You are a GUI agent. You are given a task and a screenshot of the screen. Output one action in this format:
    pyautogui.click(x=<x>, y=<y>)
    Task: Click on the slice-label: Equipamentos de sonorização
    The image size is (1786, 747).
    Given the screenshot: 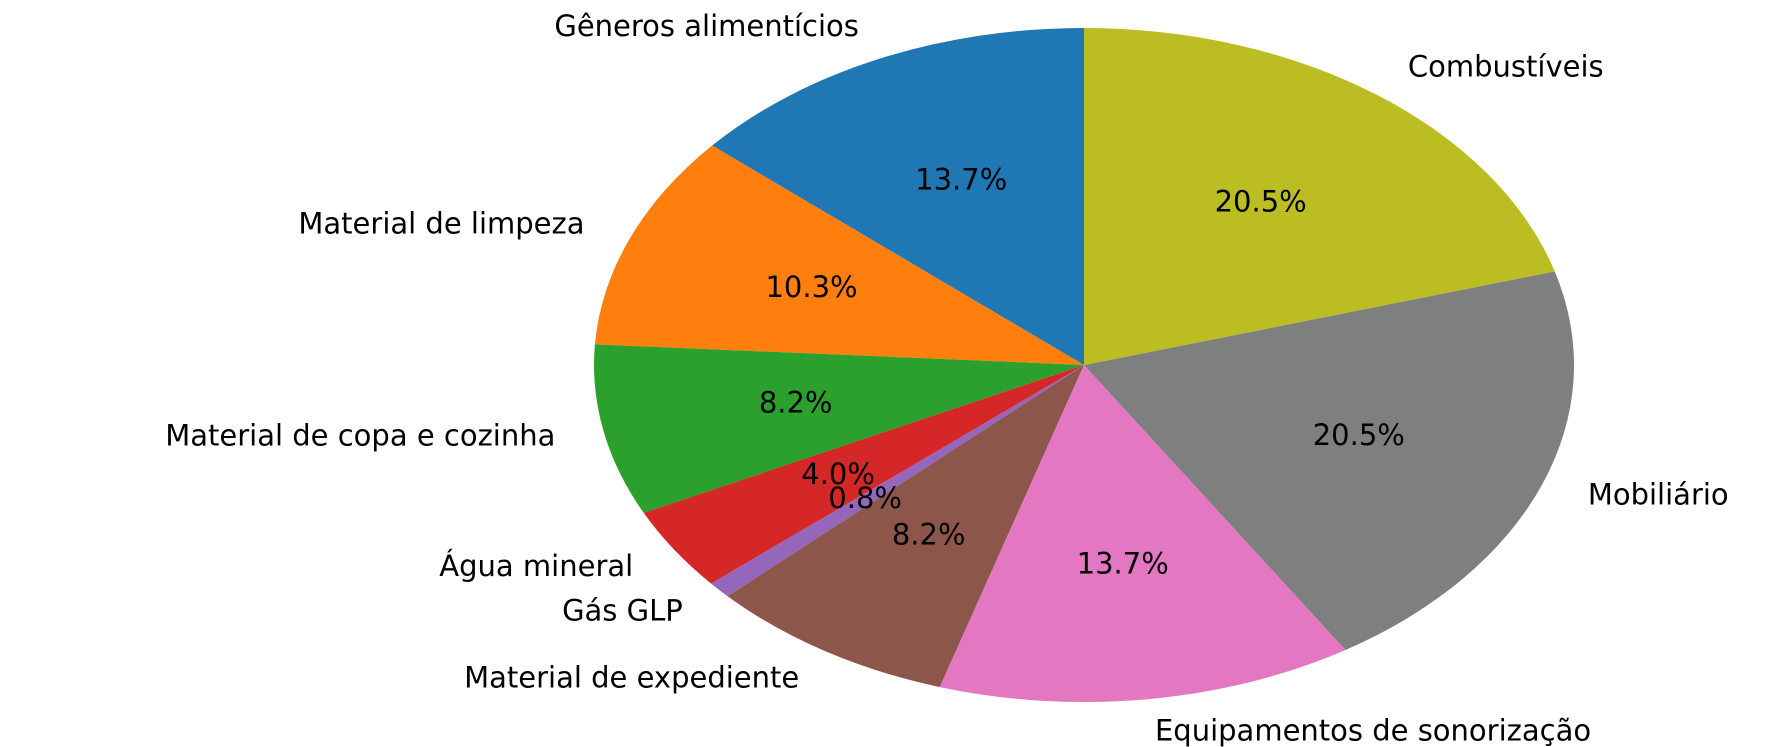 What is the action you would take?
    pyautogui.click(x=1373, y=730)
    